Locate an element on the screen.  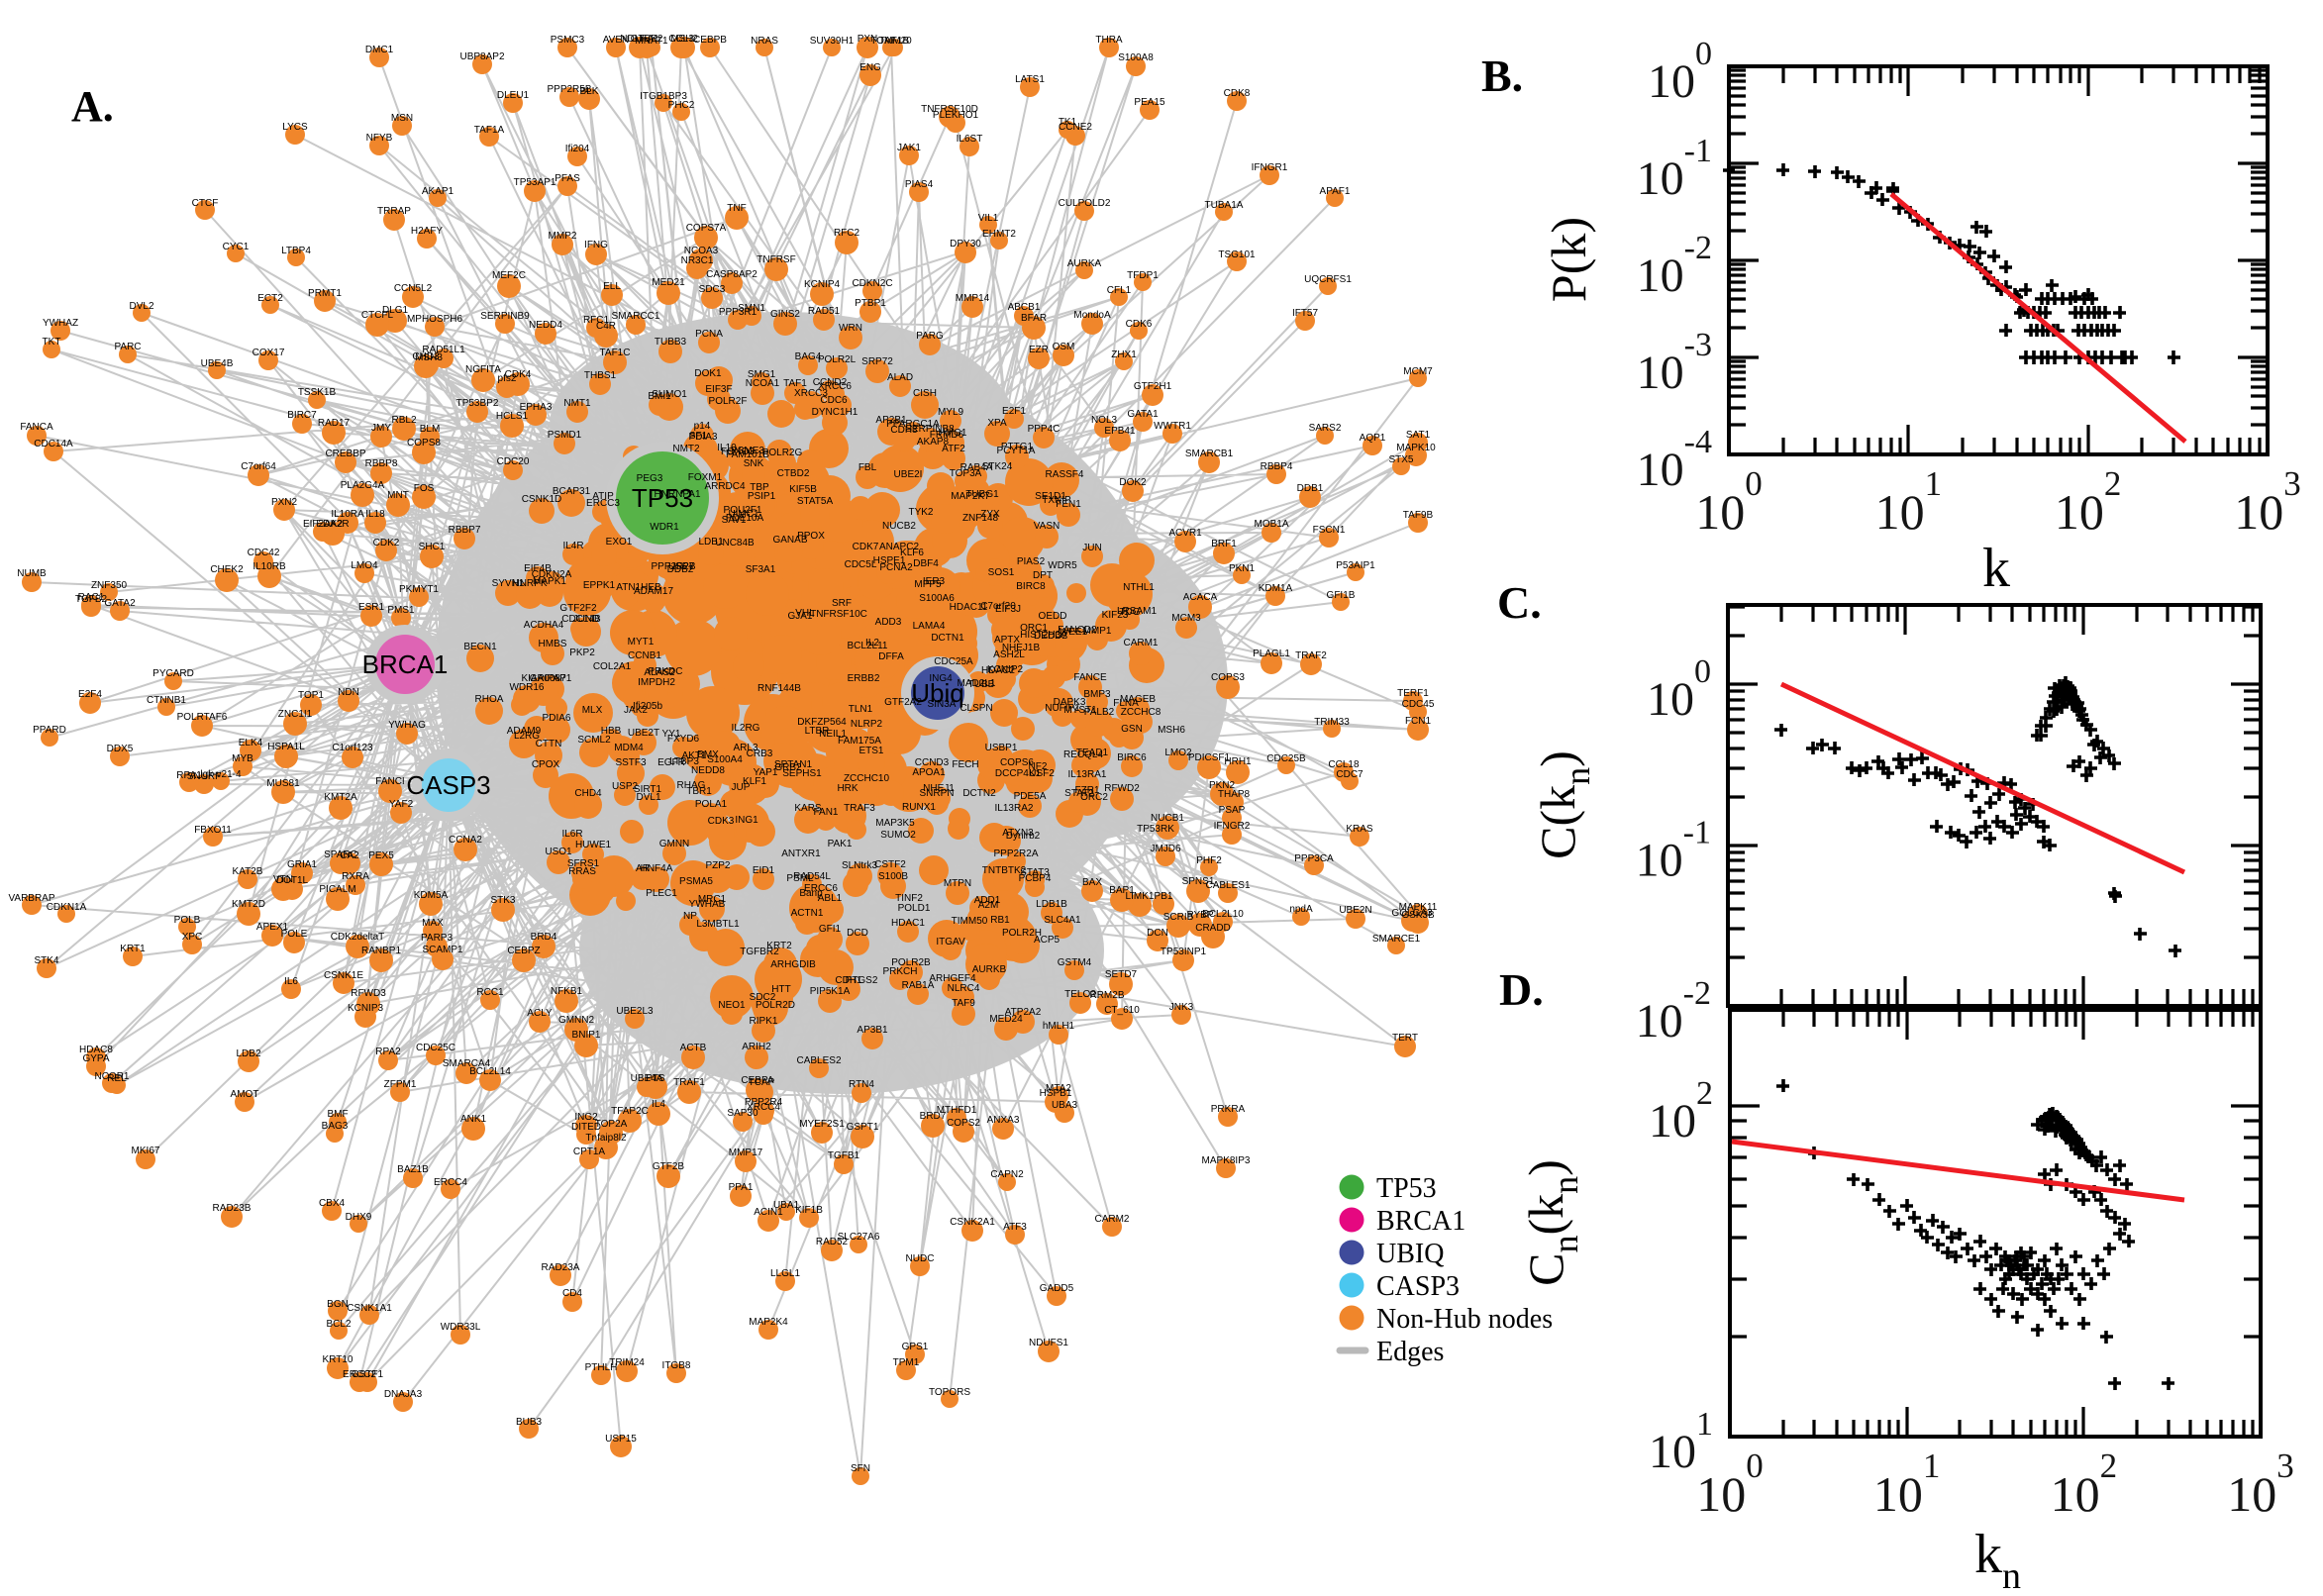
svg-text: RFWD3 is located at coordinates (369, 993).